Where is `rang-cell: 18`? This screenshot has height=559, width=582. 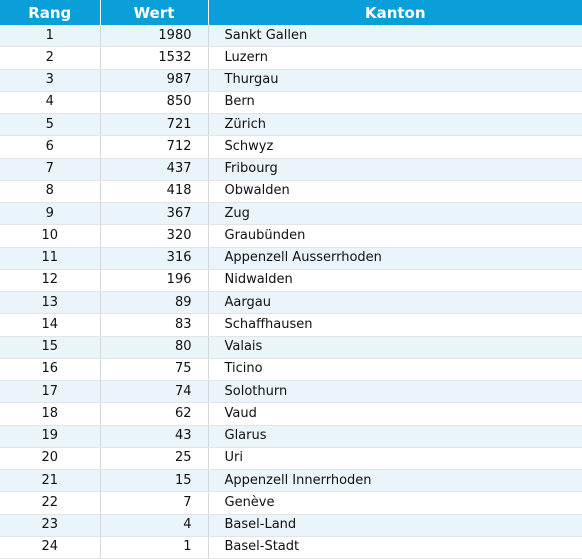 rang-cell: 18 is located at coordinates (50, 414).